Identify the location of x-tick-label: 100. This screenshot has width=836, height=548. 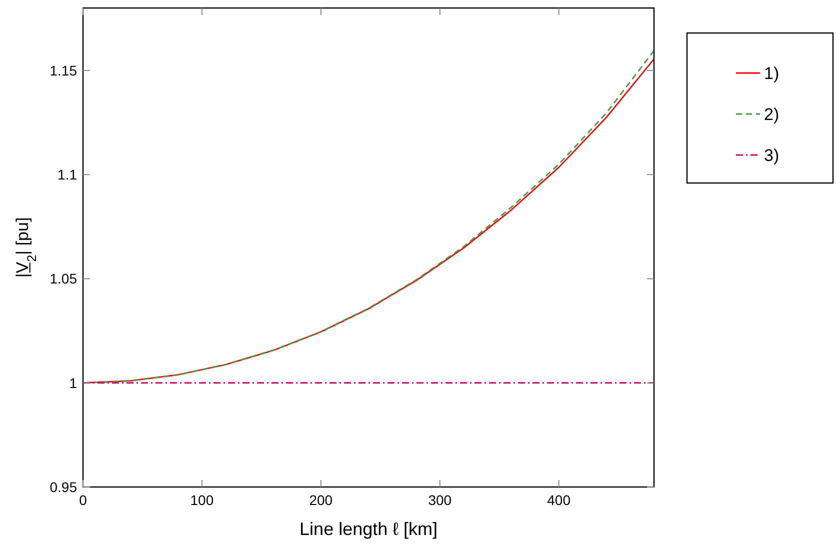
(202, 500).